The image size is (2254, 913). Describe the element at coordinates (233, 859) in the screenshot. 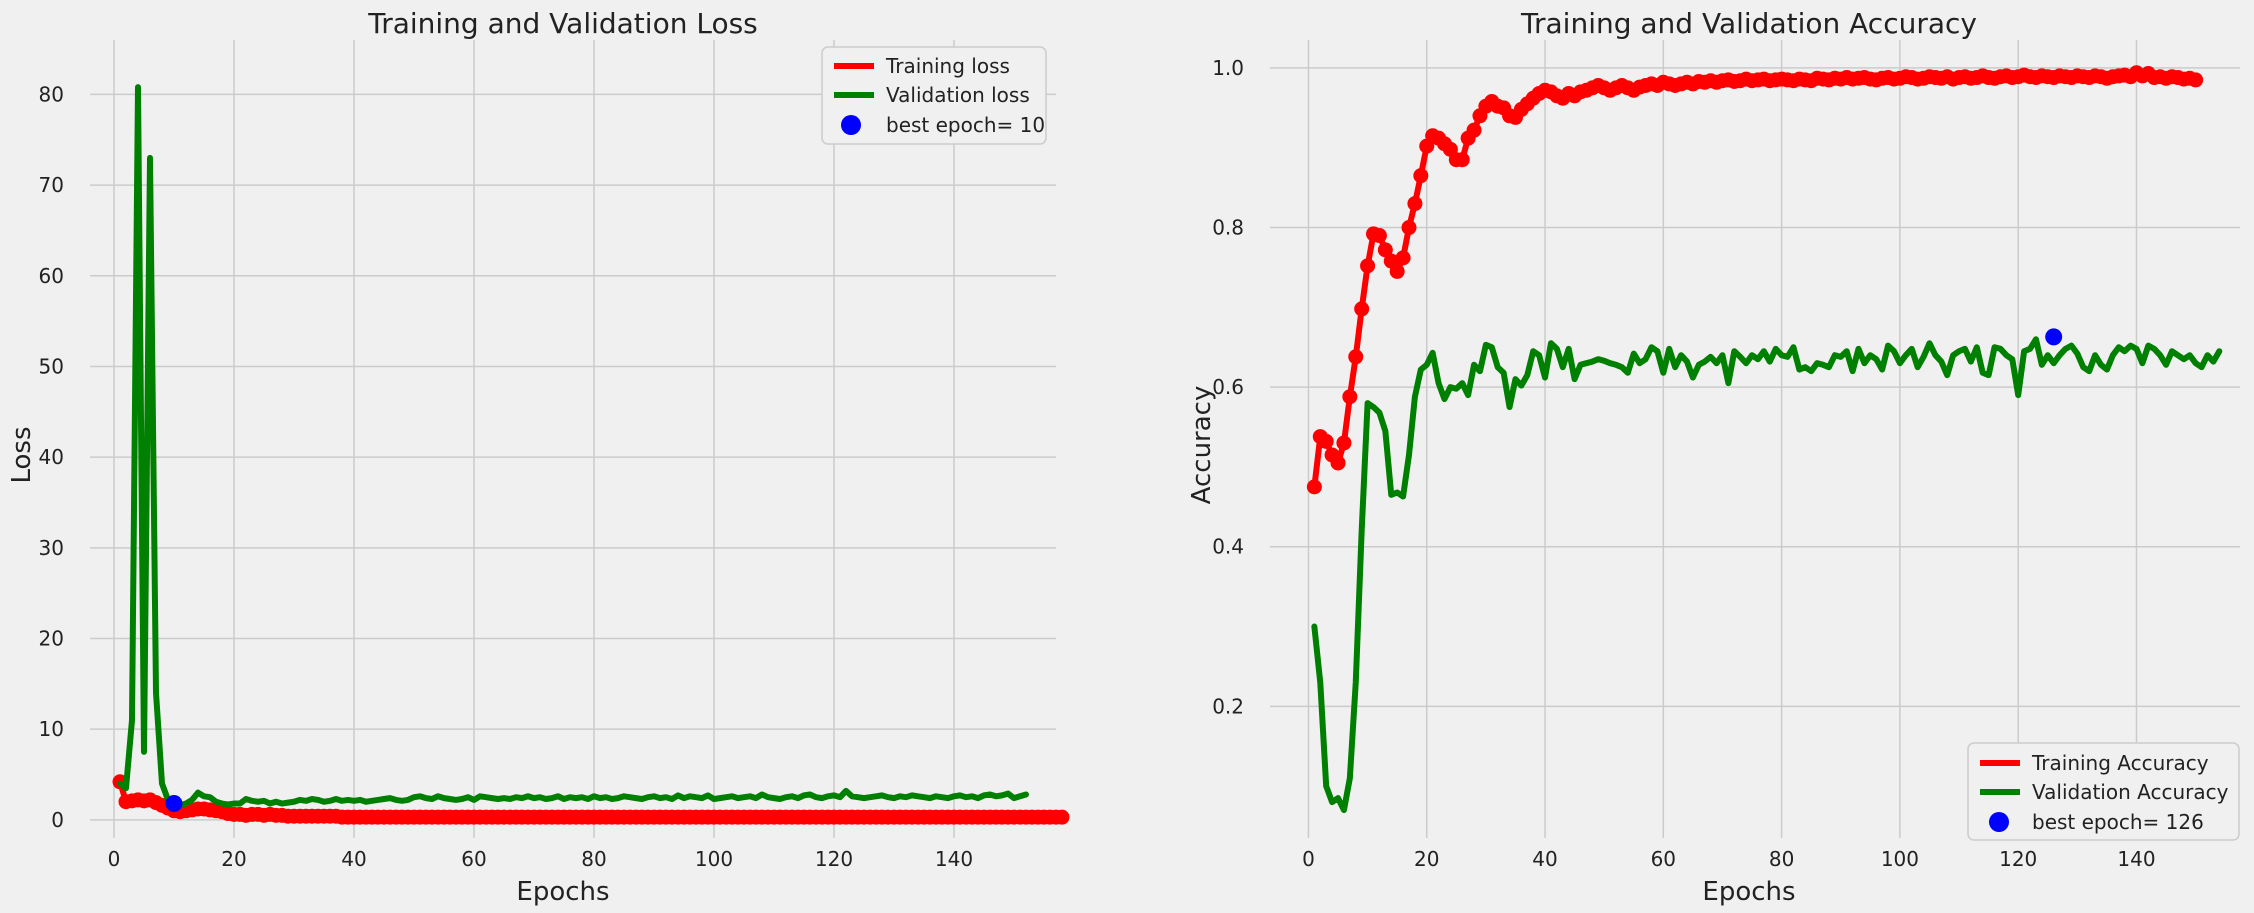

I see `loss-x-tick-label: 20` at that location.